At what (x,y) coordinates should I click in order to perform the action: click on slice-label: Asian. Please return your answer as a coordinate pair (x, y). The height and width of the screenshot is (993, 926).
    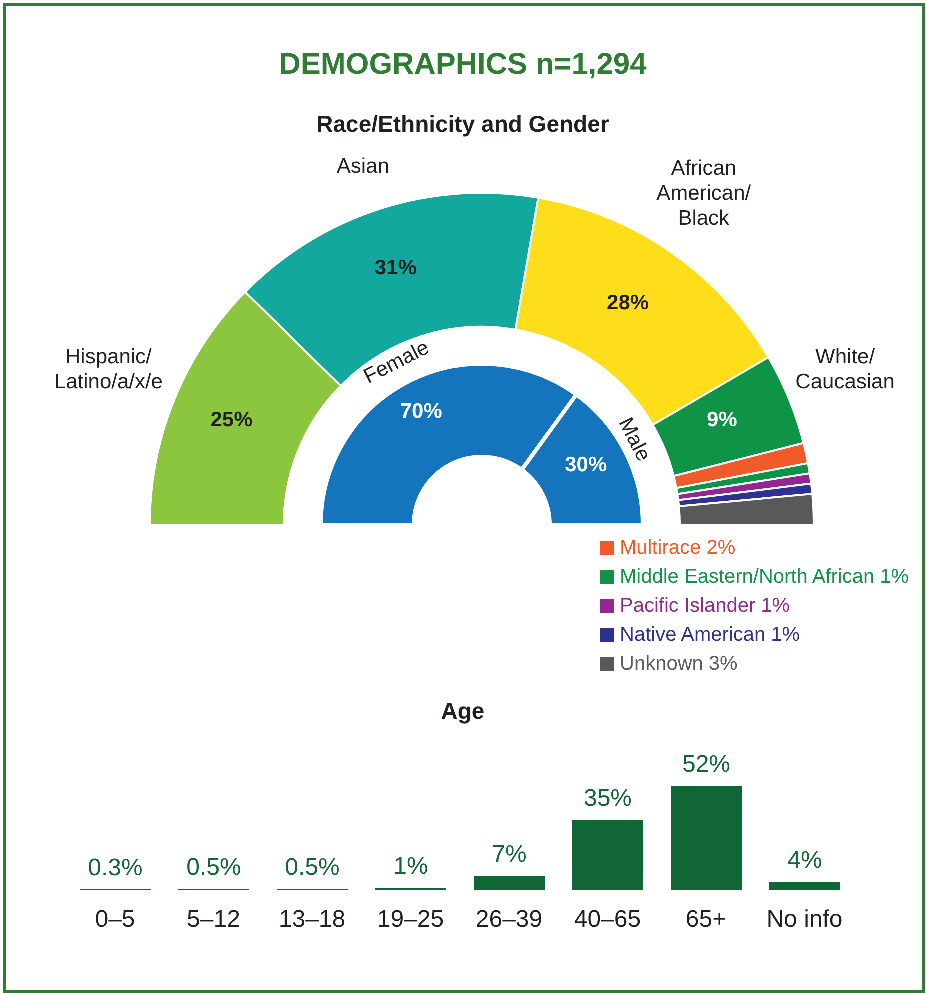
    Looking at the image, I should click on (363, 166).